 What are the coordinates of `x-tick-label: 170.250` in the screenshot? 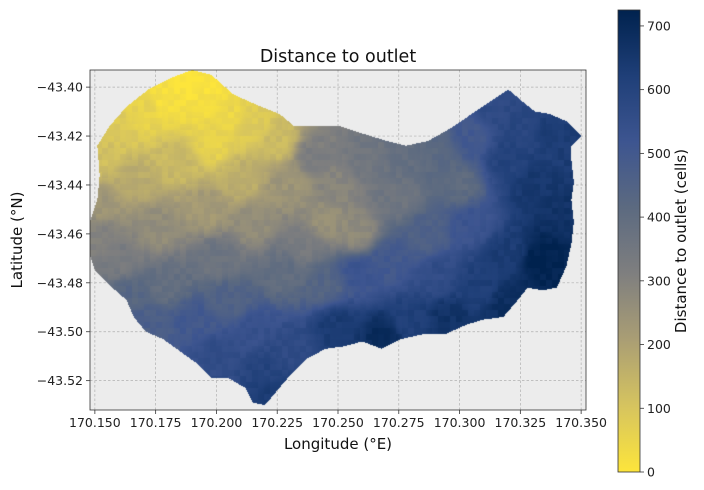 It's located at (338, 422).